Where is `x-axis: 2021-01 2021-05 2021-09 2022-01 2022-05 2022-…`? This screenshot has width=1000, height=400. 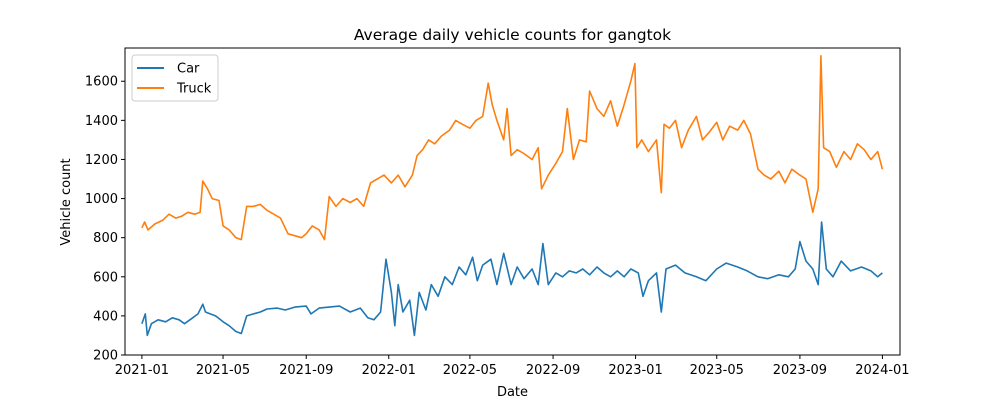
x-axis: 2021-01 2021-05 2021-09 2022-01 2022-05 2022-… is located at coordinates (512, 366).